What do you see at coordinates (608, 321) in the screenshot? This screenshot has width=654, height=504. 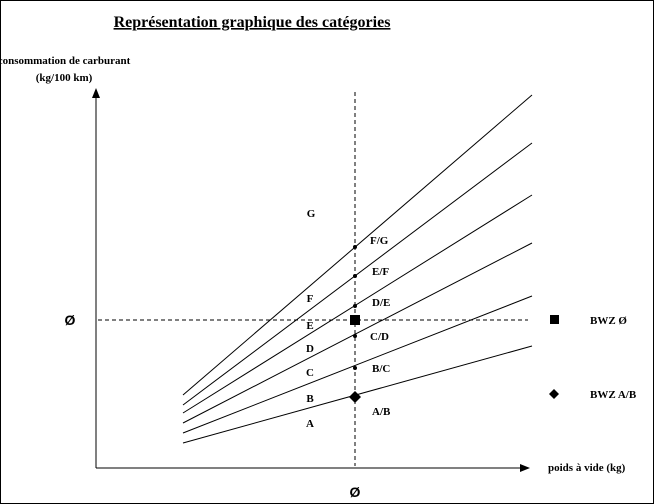 I see `legend-square-label: BWZ Ø` at bounding box center [608, 321].